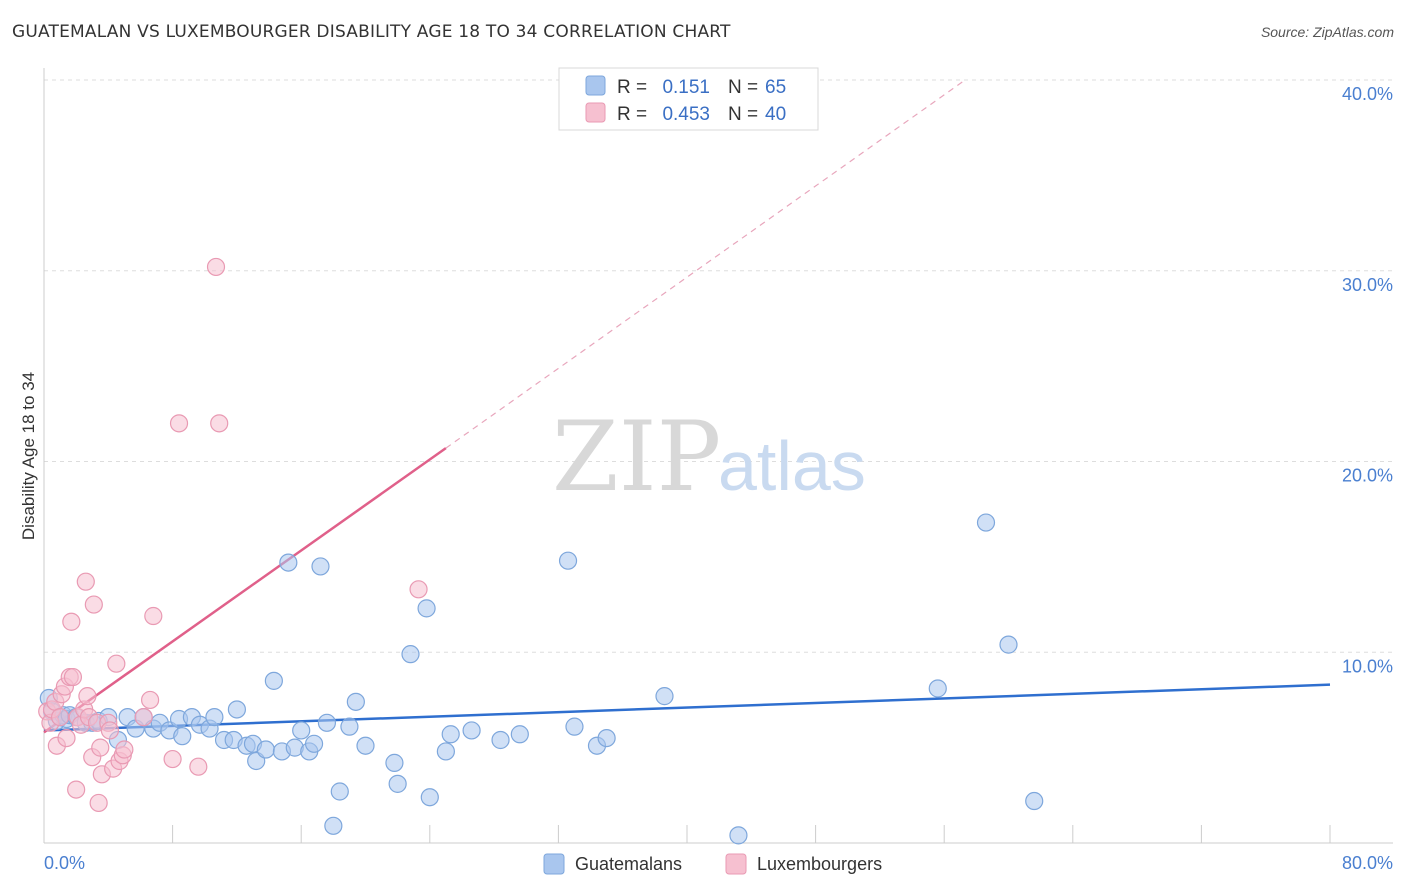  What do you see at coordinates (819, 864) in the screenshot?
I see `bottom-legend-label-luxembourgers: Luxembourgers` at bounding box center [819, 864].